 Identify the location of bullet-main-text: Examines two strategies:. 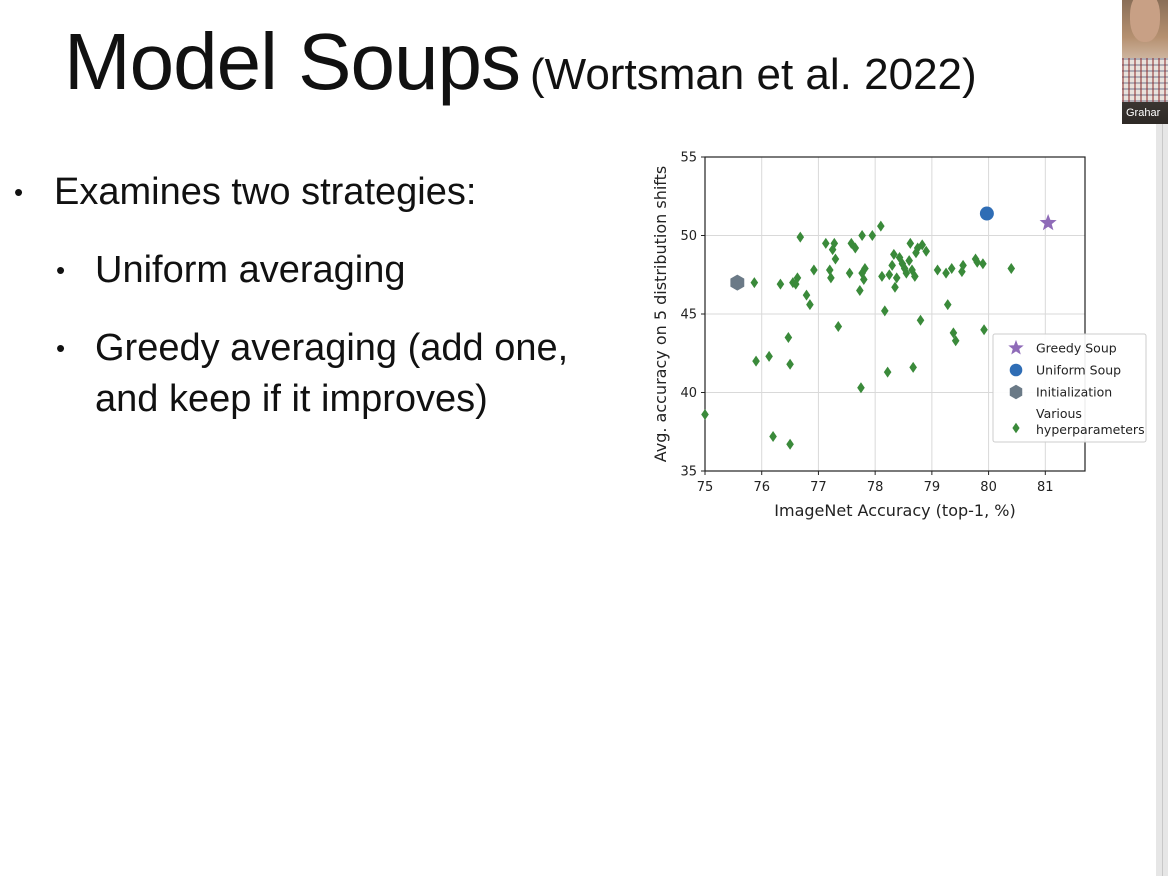
(265, 192).